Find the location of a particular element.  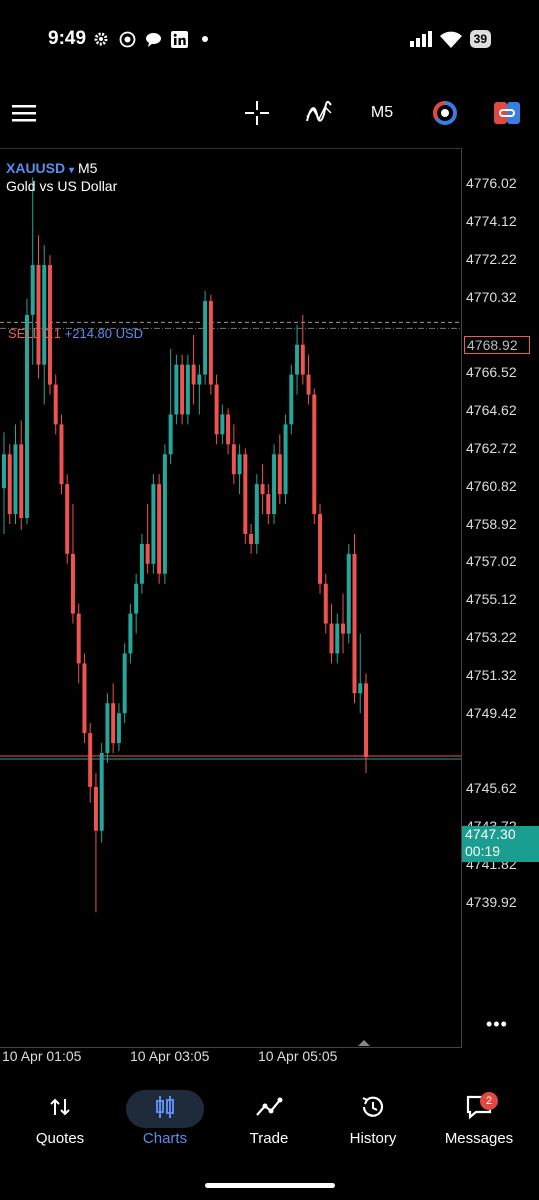

nav-trade: Trade is located at coordinates (269, 1120).